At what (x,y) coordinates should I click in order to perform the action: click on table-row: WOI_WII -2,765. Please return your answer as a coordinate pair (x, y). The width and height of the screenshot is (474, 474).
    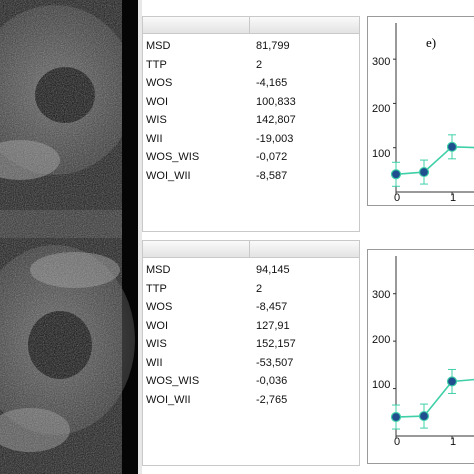
    Looking at the image, I should click on (251, 400).